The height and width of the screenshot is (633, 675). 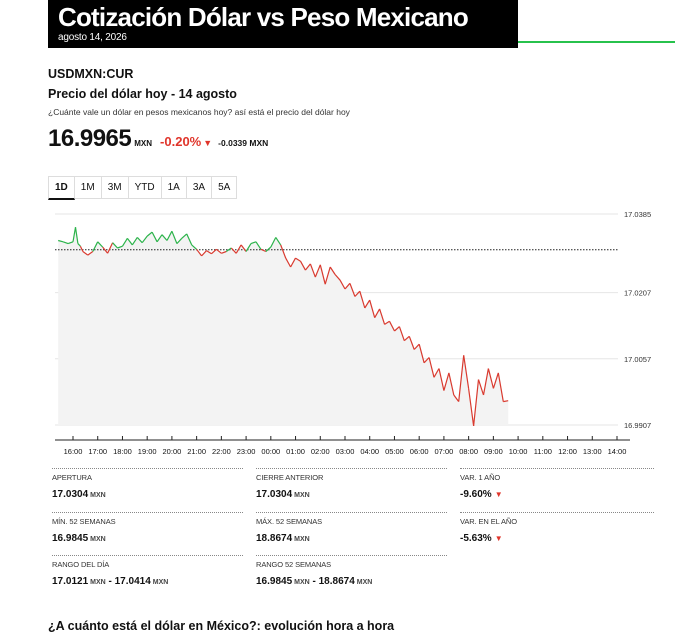 What do you see at coordinates (637, 293) in the screenshot?
I see `y-tick-label: 17.0207` at bounding box center [637, 293].